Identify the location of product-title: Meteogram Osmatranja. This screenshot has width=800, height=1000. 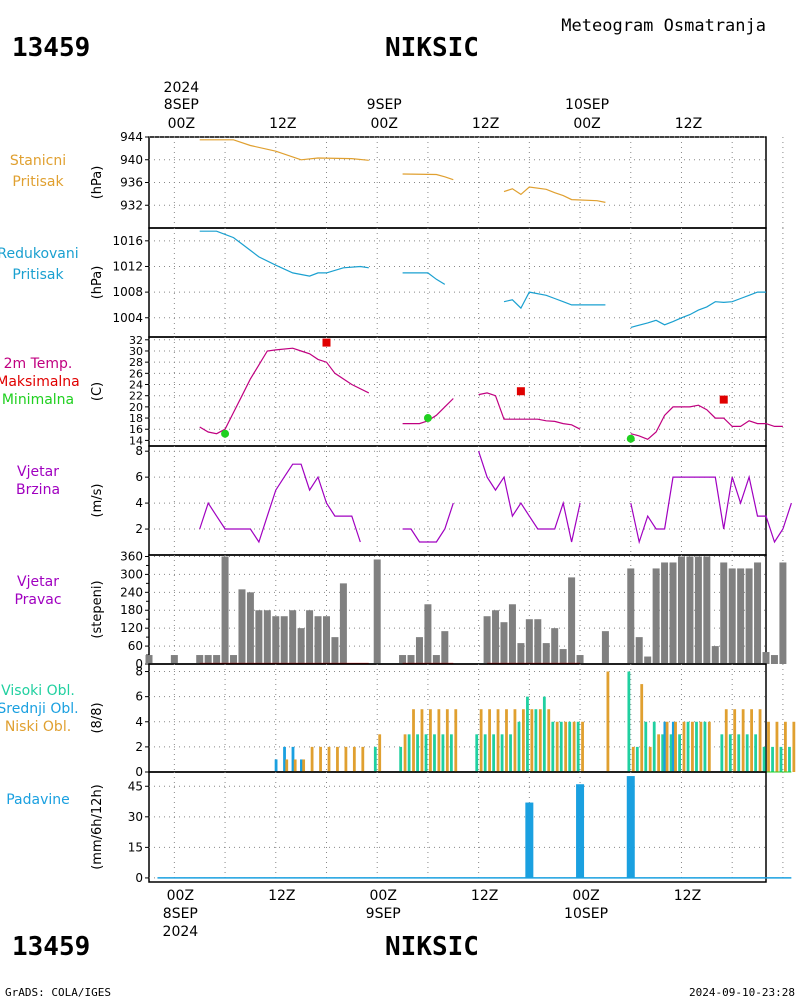
(663, 26).